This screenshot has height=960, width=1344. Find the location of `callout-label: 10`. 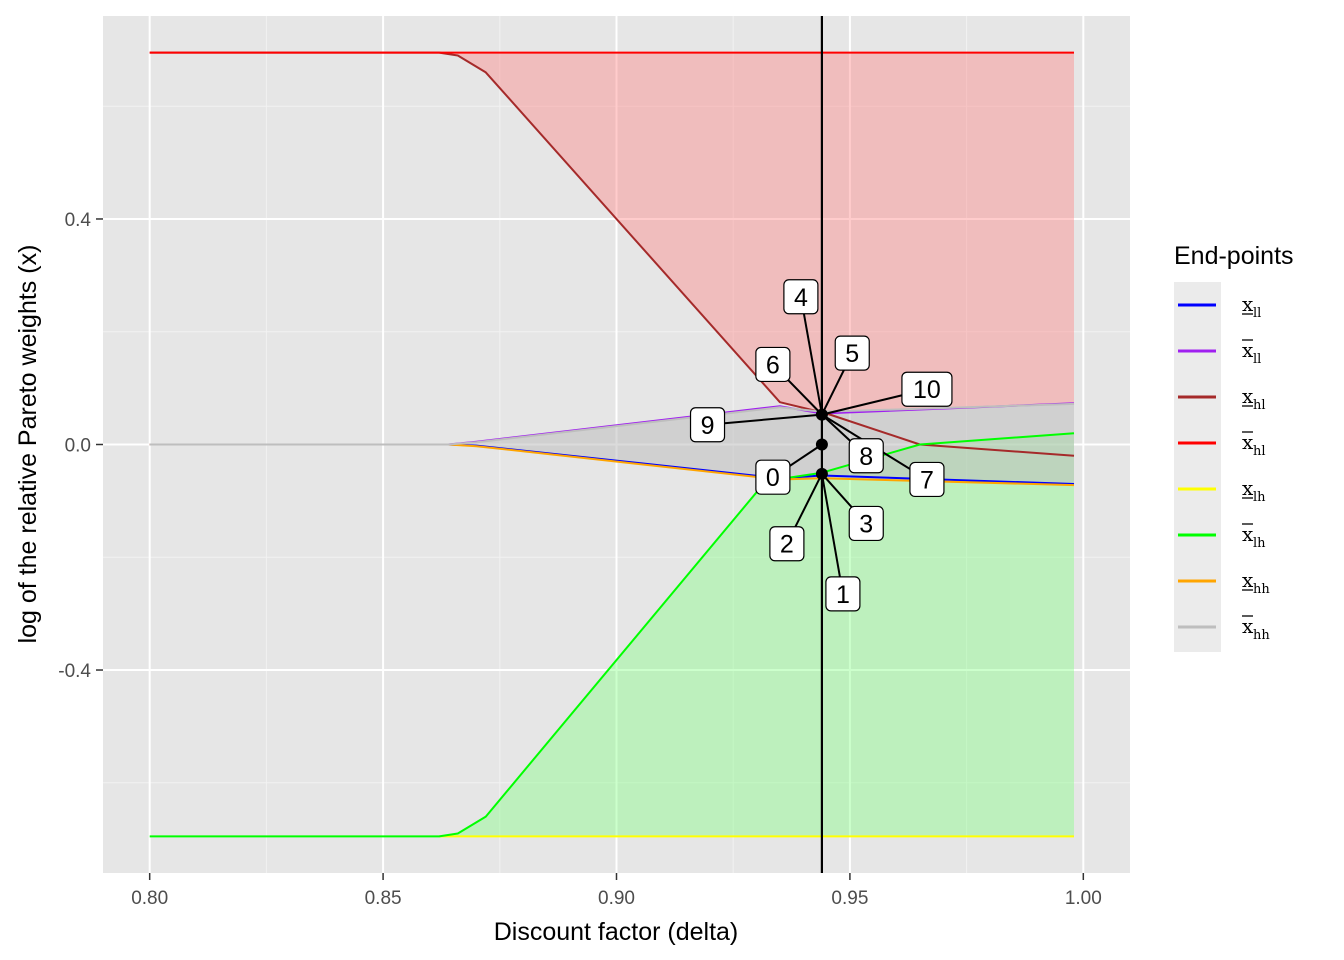

callout-label: 10 is located at coordinates (927, 390).